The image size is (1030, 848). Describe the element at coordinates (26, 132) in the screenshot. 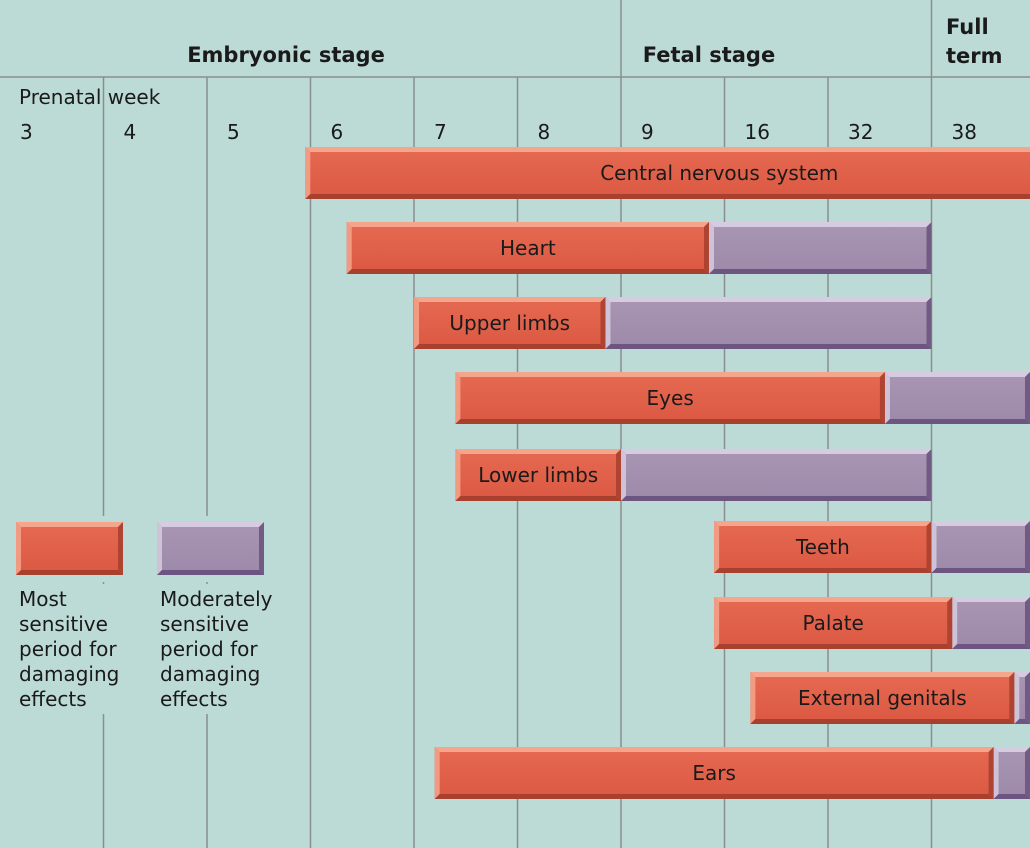

I see `week-tick-label: 3` at that location.